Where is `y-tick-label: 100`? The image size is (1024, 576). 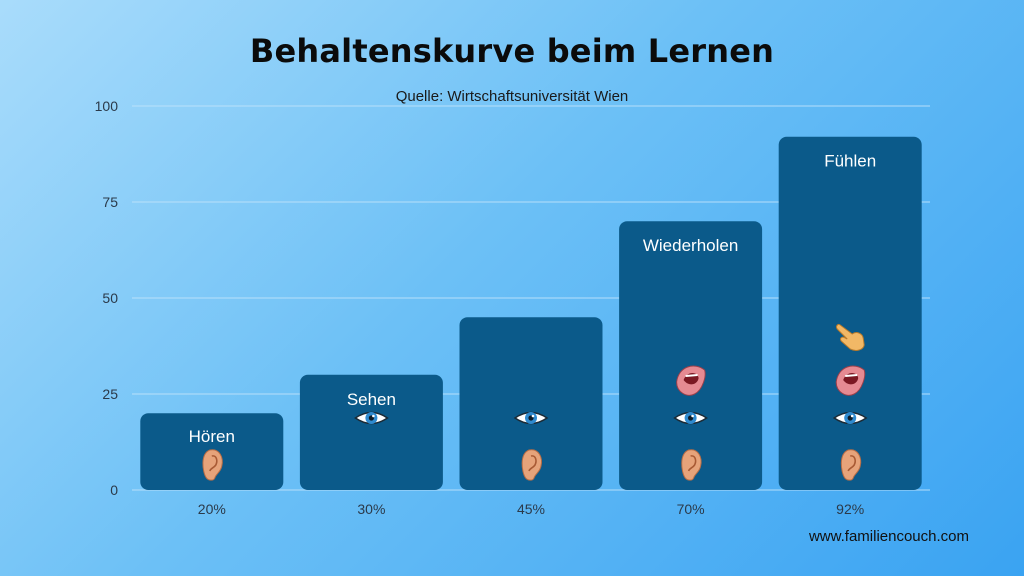 y-tick-label: 100 is located at coordinates (107, 106).